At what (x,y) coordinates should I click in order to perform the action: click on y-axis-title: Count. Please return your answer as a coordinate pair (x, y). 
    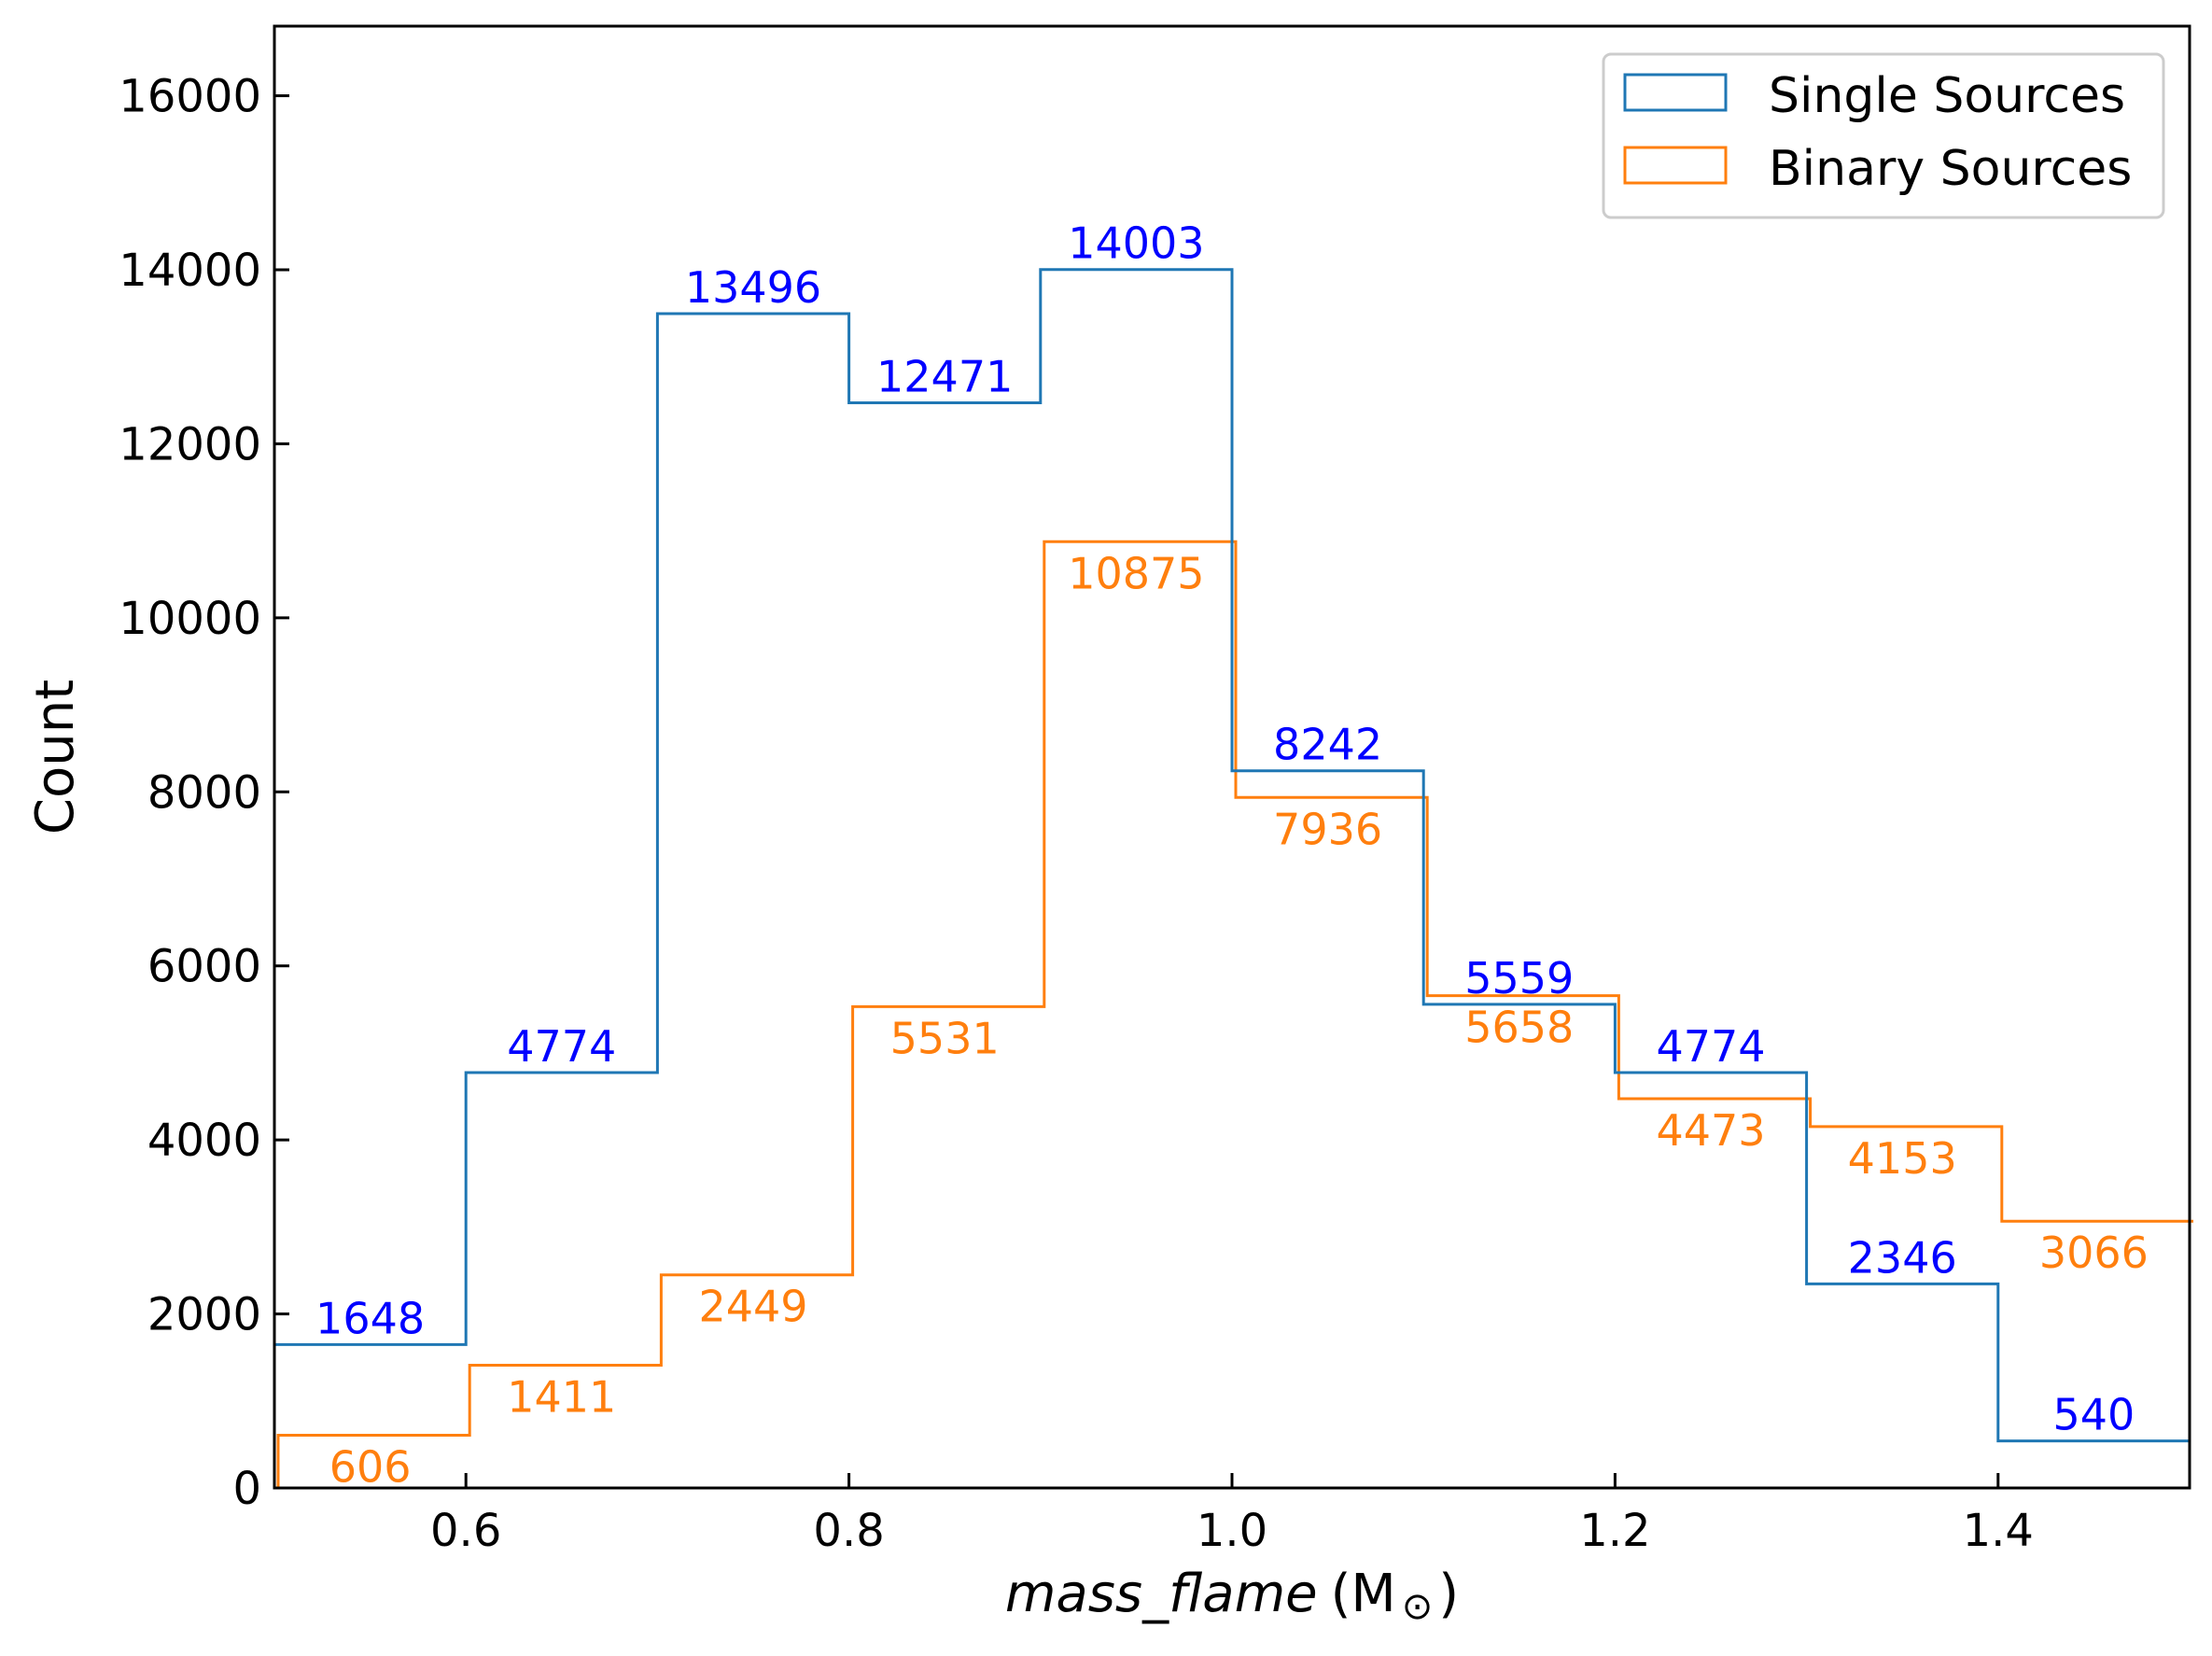
    Looking at the image, I should click on (55, 758).